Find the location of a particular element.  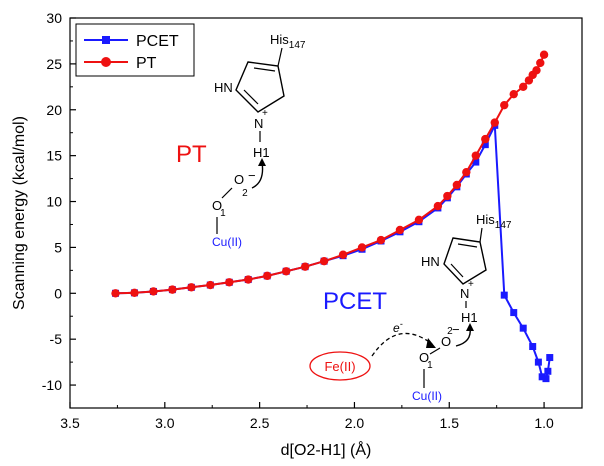

his-label-upper: His147 is located at coordinates (288, 41).